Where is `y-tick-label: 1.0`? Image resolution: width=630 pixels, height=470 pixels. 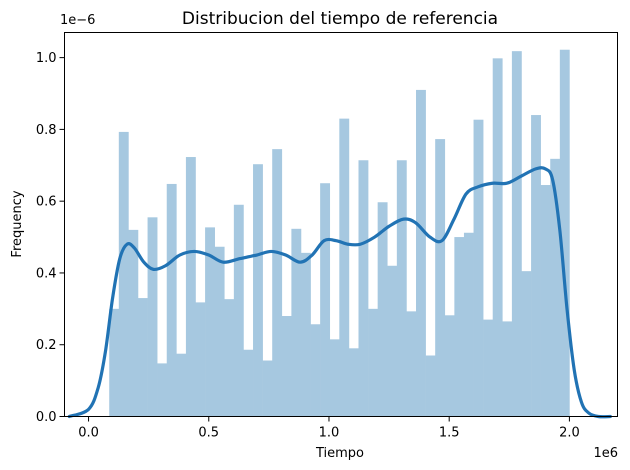 y-tick-label: 1.0 is located at coordinates (46, 58).